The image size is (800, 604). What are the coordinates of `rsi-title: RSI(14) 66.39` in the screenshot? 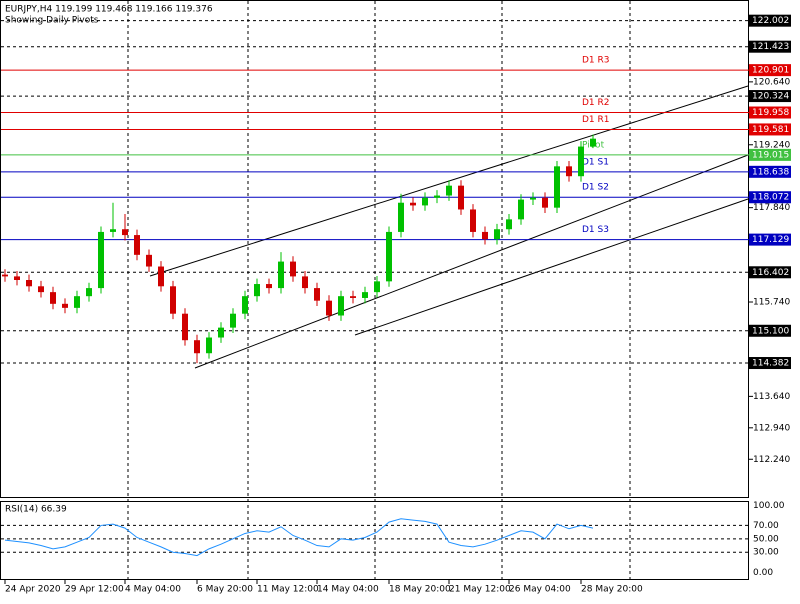 It's located at (36, 510).